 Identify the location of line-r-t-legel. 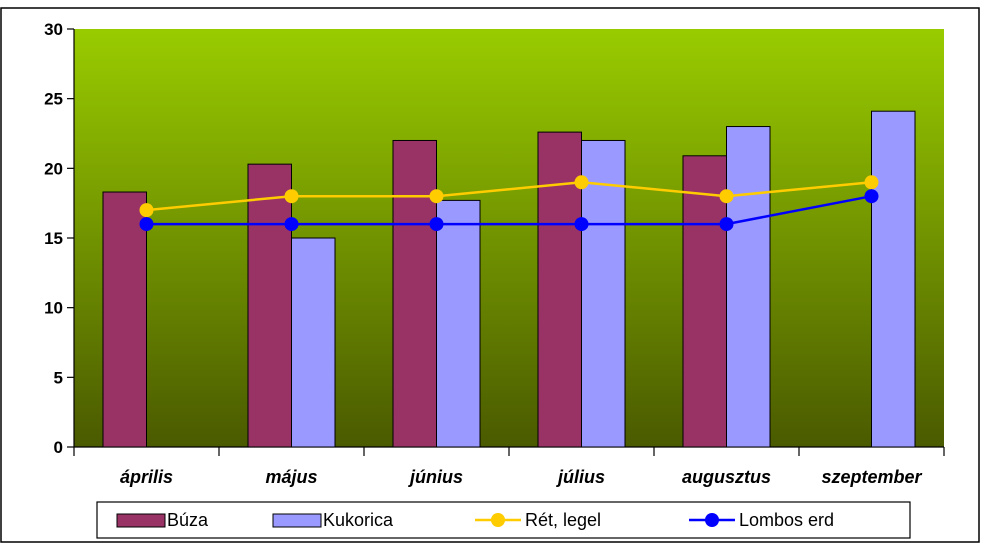
(509, 196).